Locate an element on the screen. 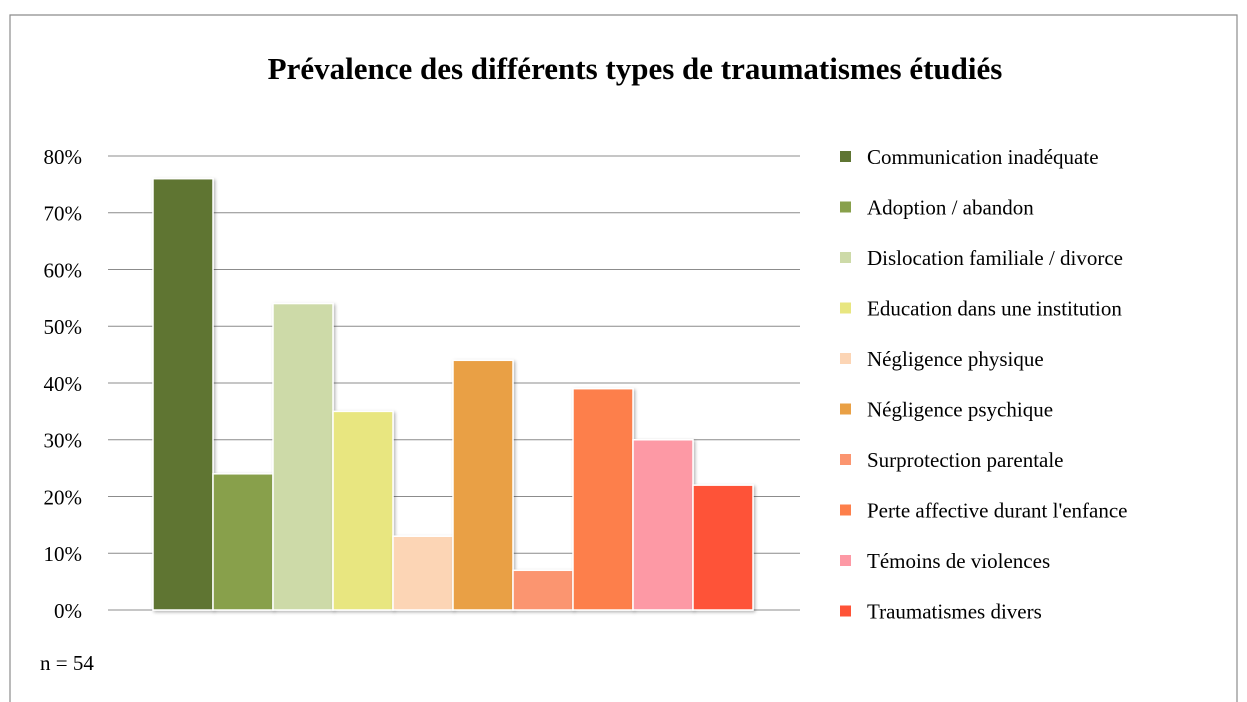  legend-label: Négligence psychique is located at coordinates (960, 409).